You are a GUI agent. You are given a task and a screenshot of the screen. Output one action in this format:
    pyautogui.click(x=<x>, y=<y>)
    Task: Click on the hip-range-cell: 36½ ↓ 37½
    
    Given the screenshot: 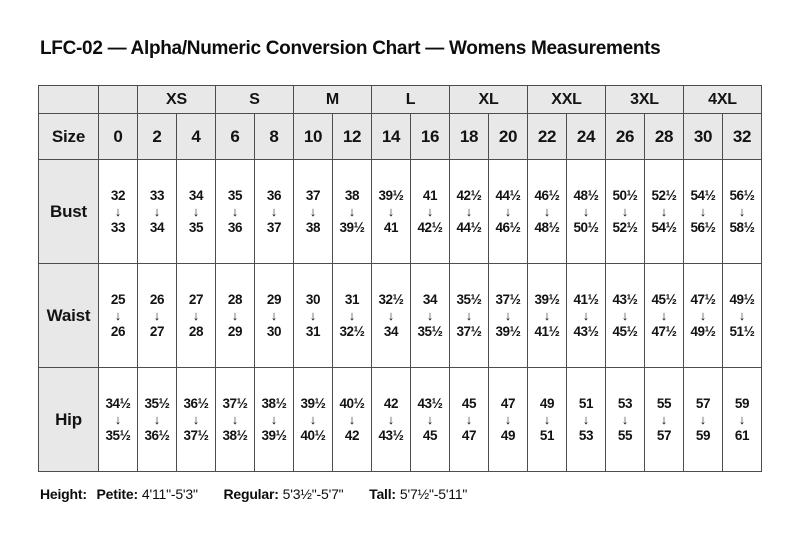 What is the action you would take?
    pyautogui.click(x=196, y=419)
    